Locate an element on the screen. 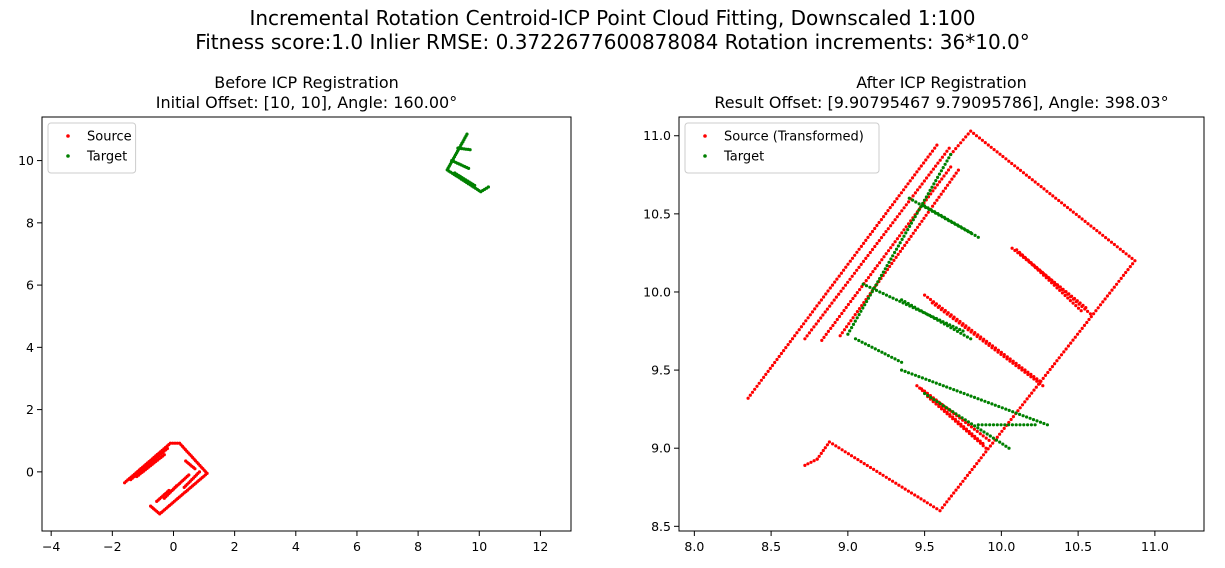  y-tick-label: 11.0 is located at coordinates (657, 135).